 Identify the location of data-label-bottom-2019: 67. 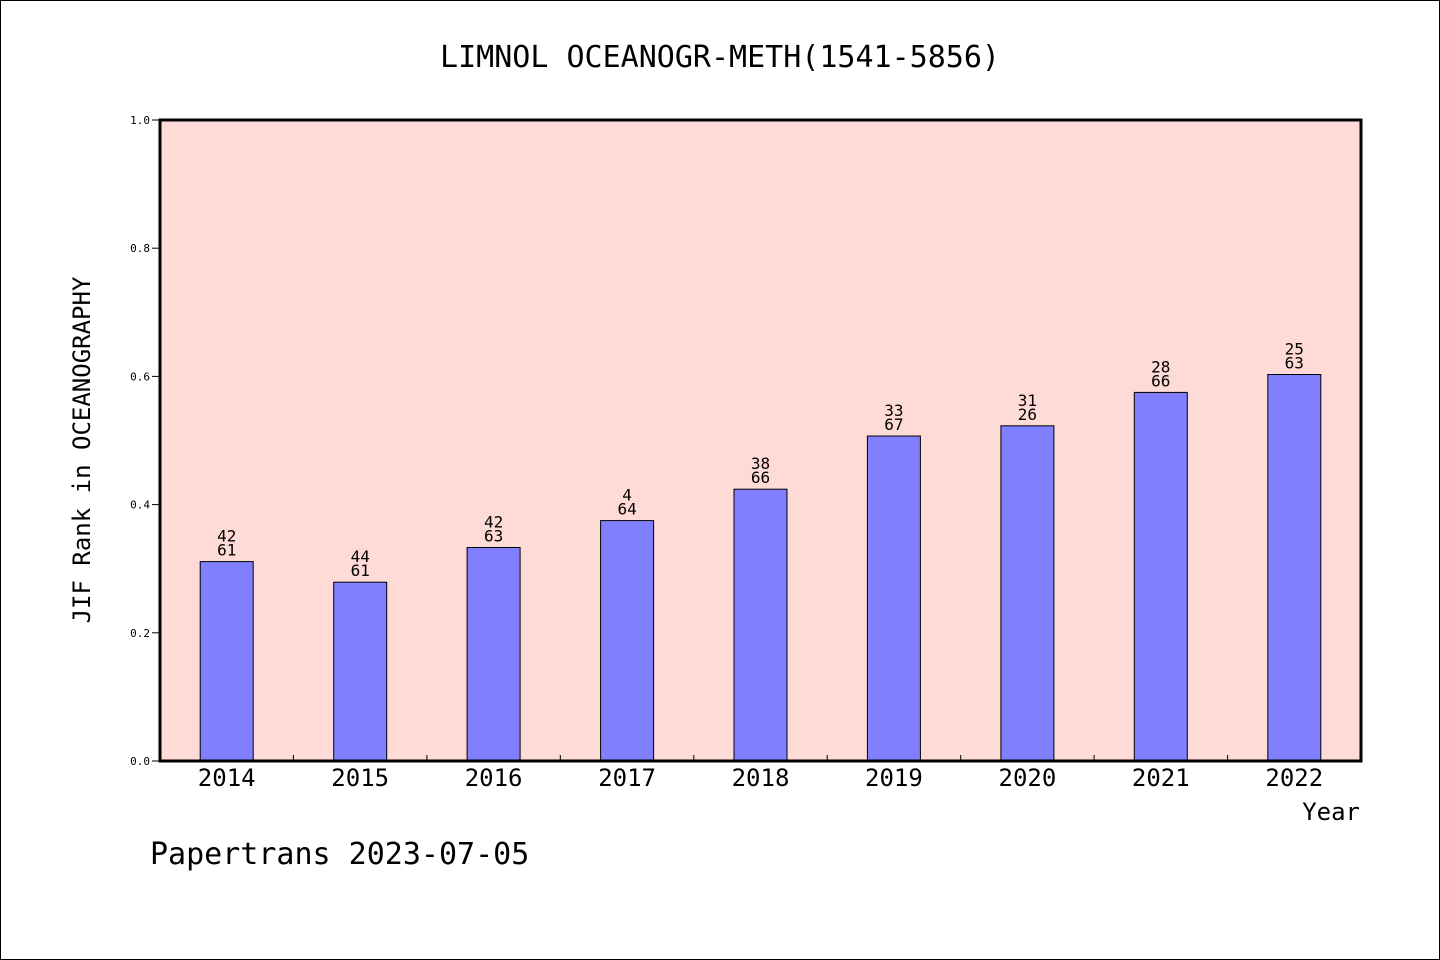
(893, 424).